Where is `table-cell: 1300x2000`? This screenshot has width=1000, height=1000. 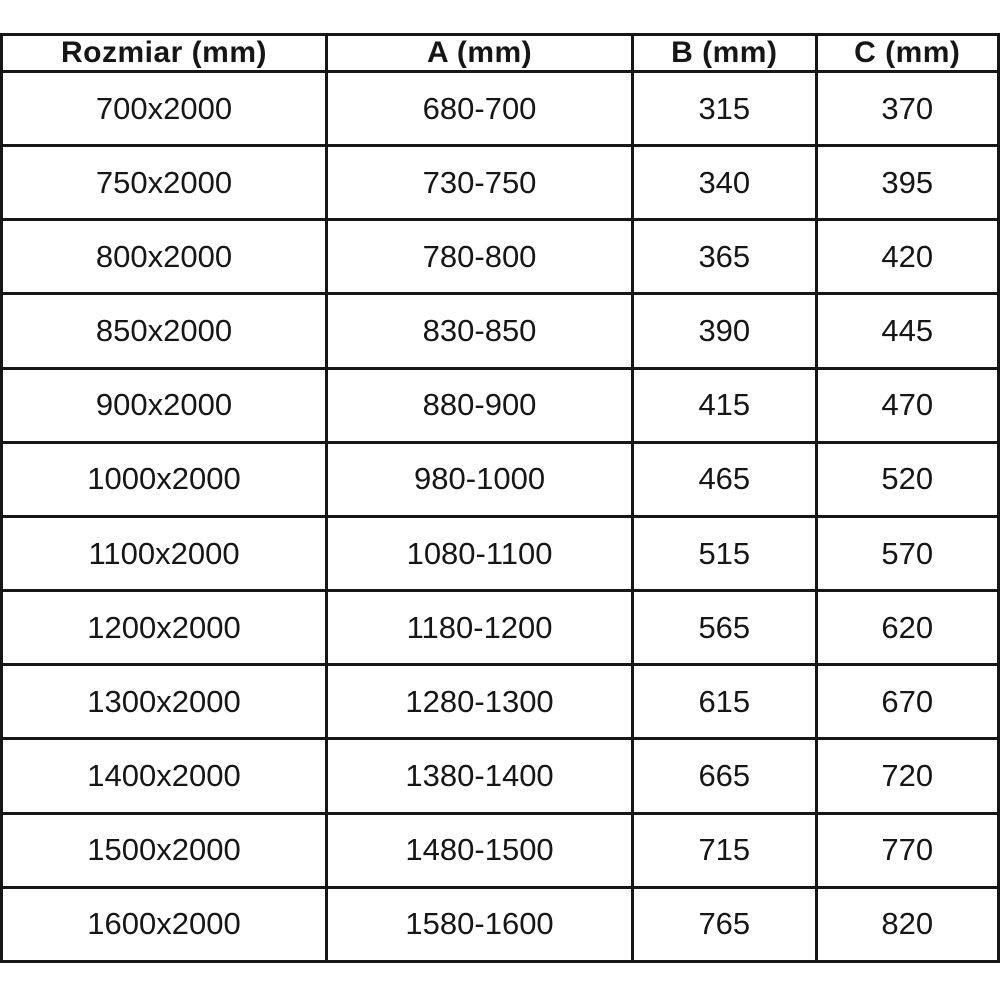 table-cell: 1300x2000 is located at coordinates (164, 702).